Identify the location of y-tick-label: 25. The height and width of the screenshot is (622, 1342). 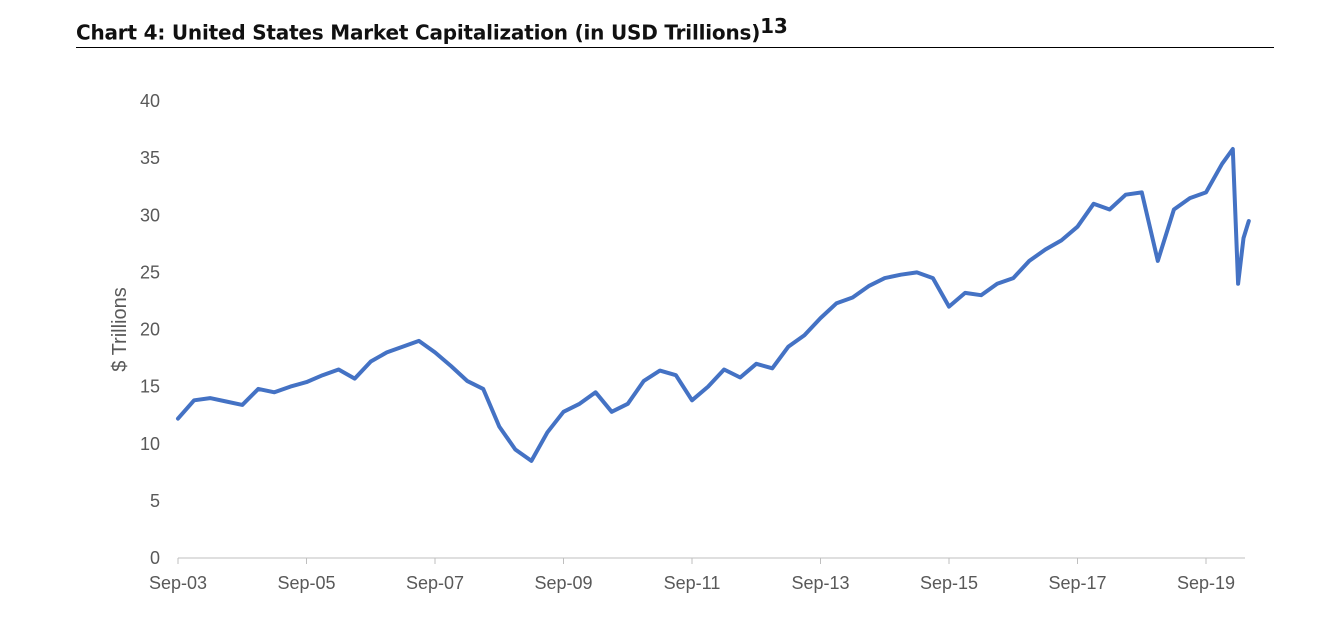
(150, 272).